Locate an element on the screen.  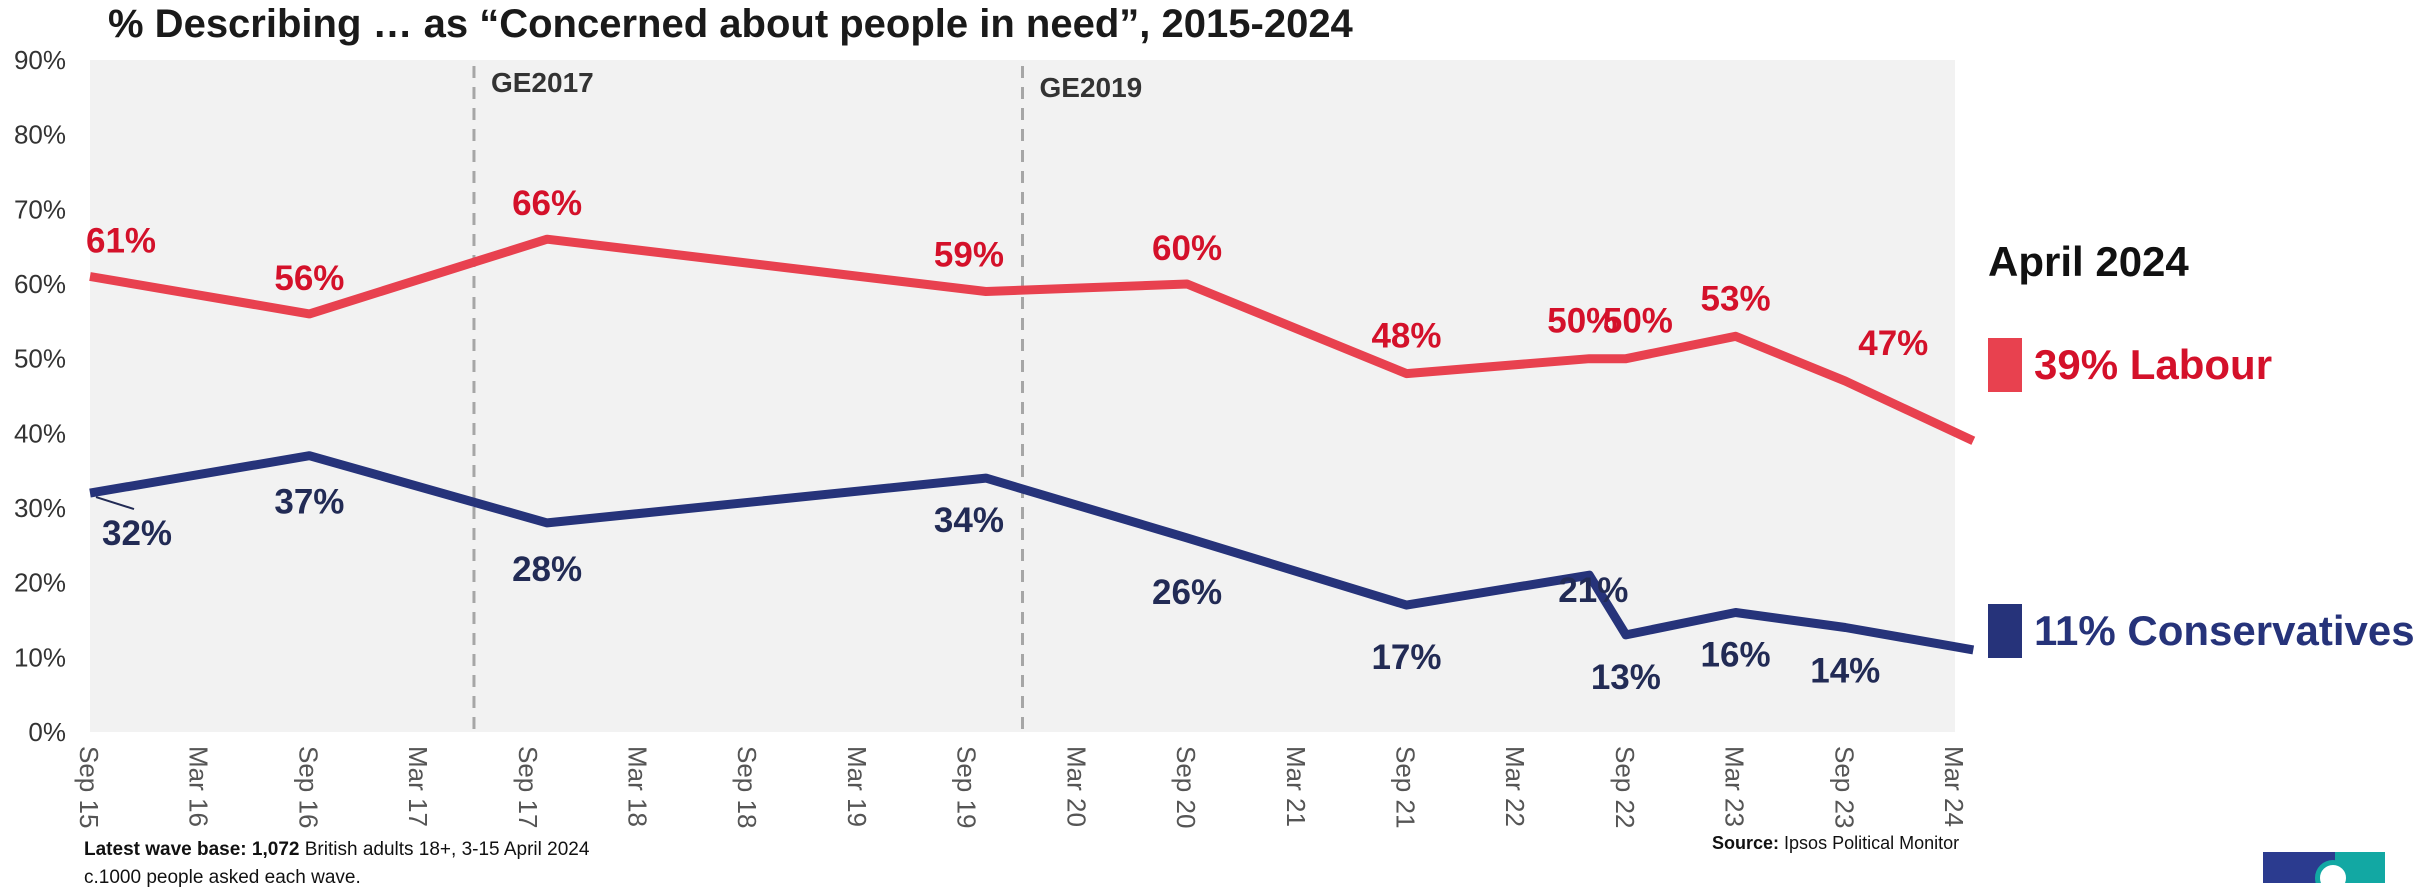
data-label: 60% is located at coordinates (1187, 248).